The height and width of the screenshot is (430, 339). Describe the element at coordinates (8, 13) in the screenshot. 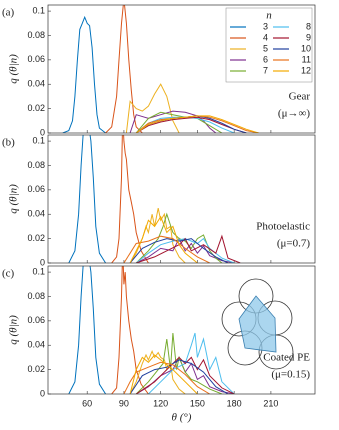

I see `panel-label: (a)` at that location.